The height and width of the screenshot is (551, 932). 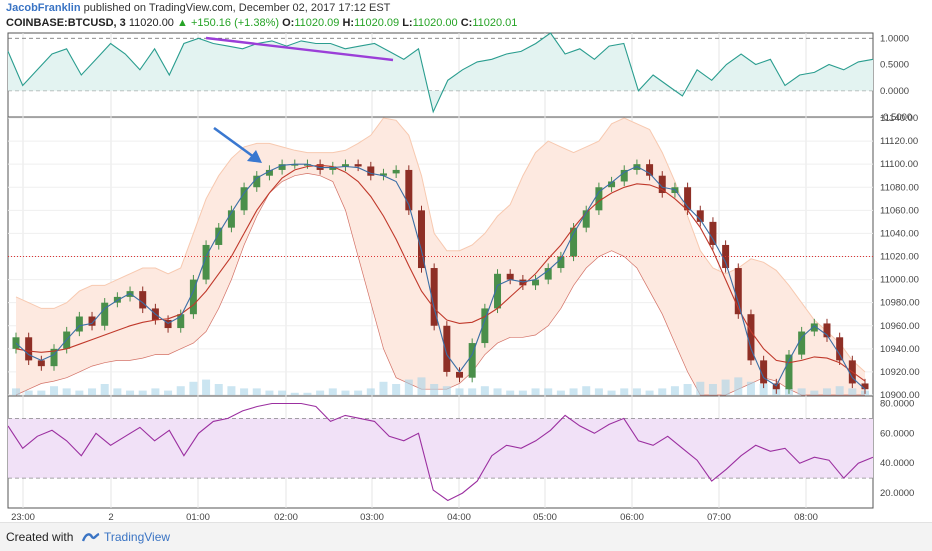 What do you see at coordinates (40, 537) in the screenshot?
I see `created-with-text: Created with` at bounding box center [40, 537].